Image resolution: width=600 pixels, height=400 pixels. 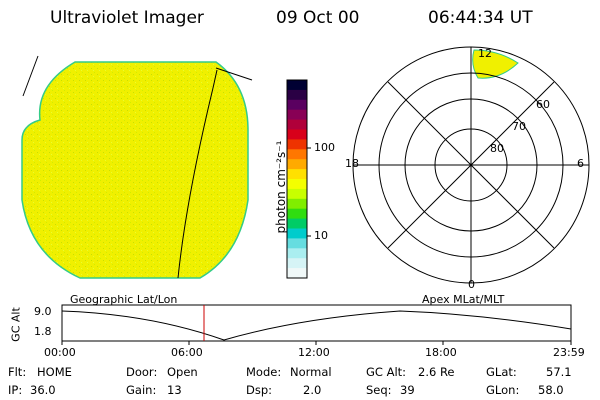 What do you see at coordinates (495, 64) in the screenshot?
I see `polar-aurora-patch` at bounding box center [495, 64].